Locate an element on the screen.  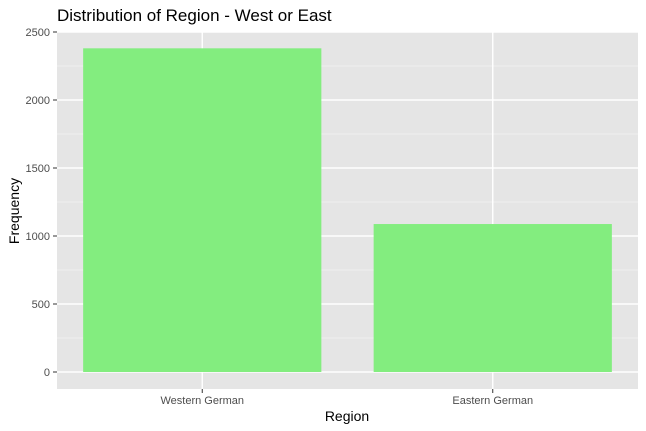
x-tick-label: Eastern German is located at coordinates (492, 401).